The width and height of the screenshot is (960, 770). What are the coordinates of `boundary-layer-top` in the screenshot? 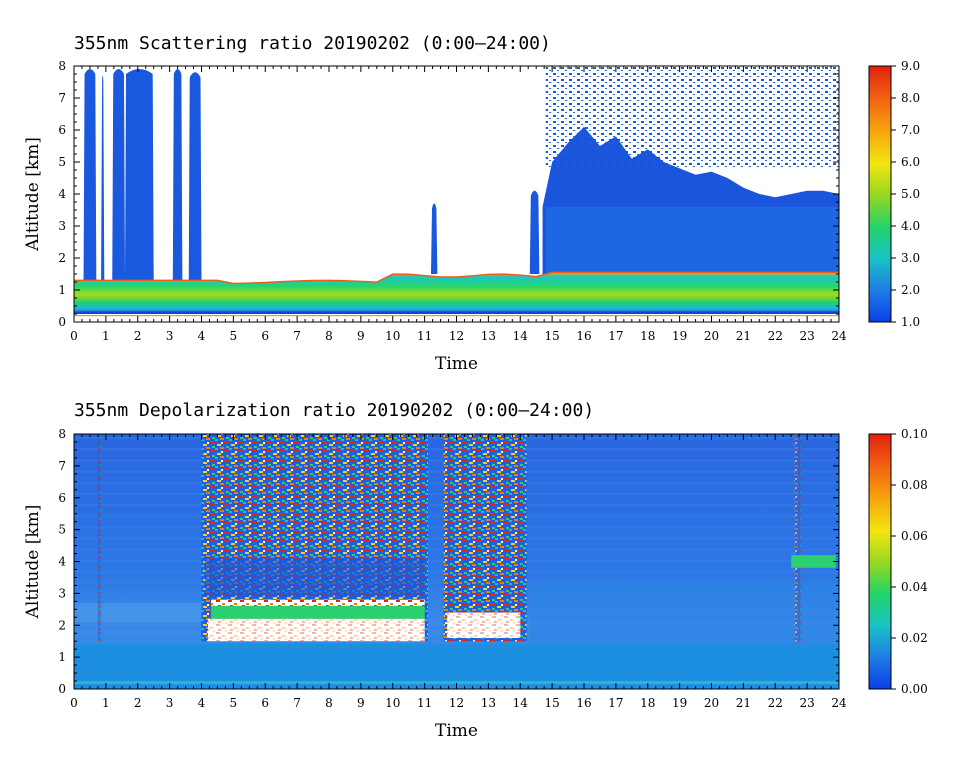 It's located at (456, 278).